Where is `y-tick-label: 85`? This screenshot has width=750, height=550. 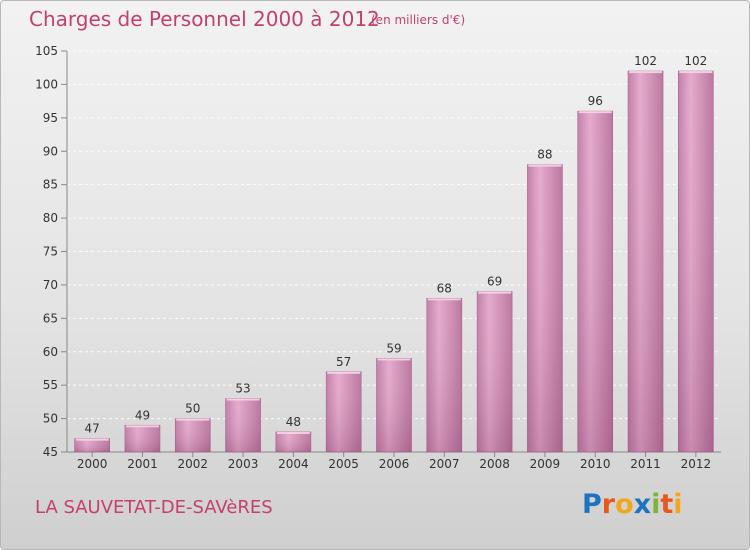 y-tick-label: 85 is located at coordinates (50, 185).